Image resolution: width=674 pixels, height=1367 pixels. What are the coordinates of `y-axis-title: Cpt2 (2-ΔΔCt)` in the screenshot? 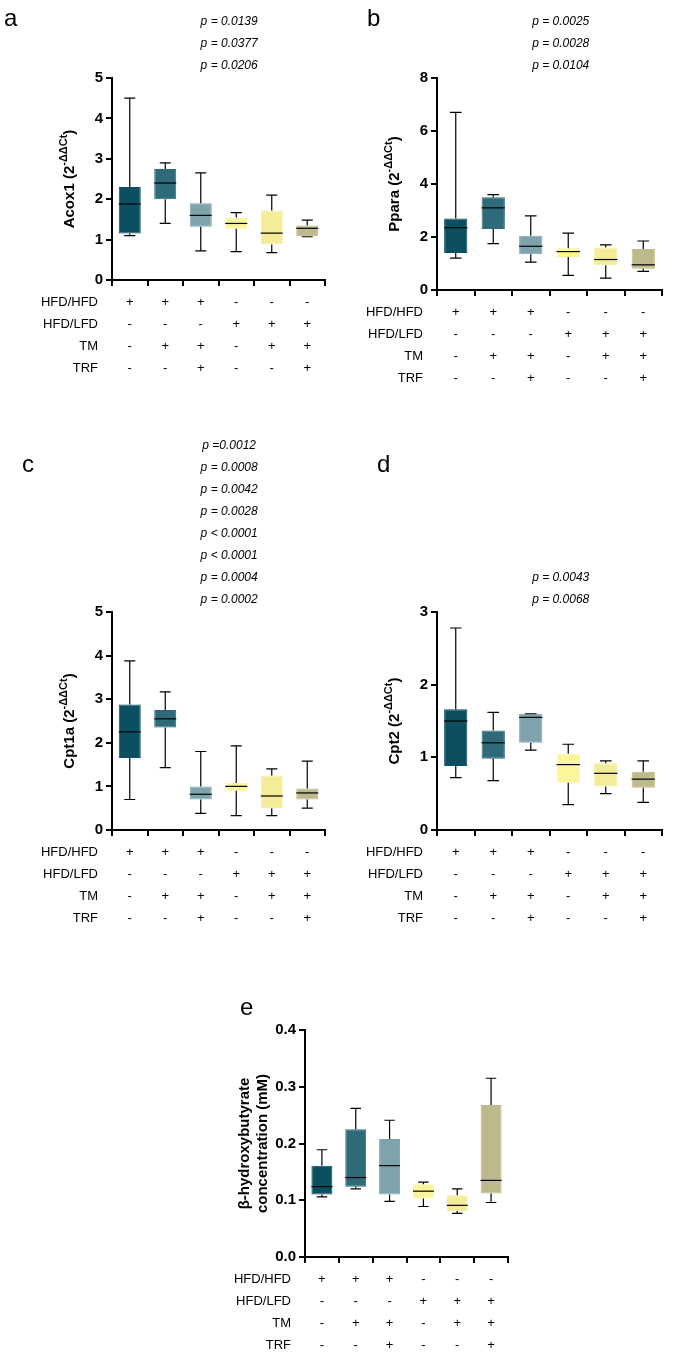 It's located at (392, 721).